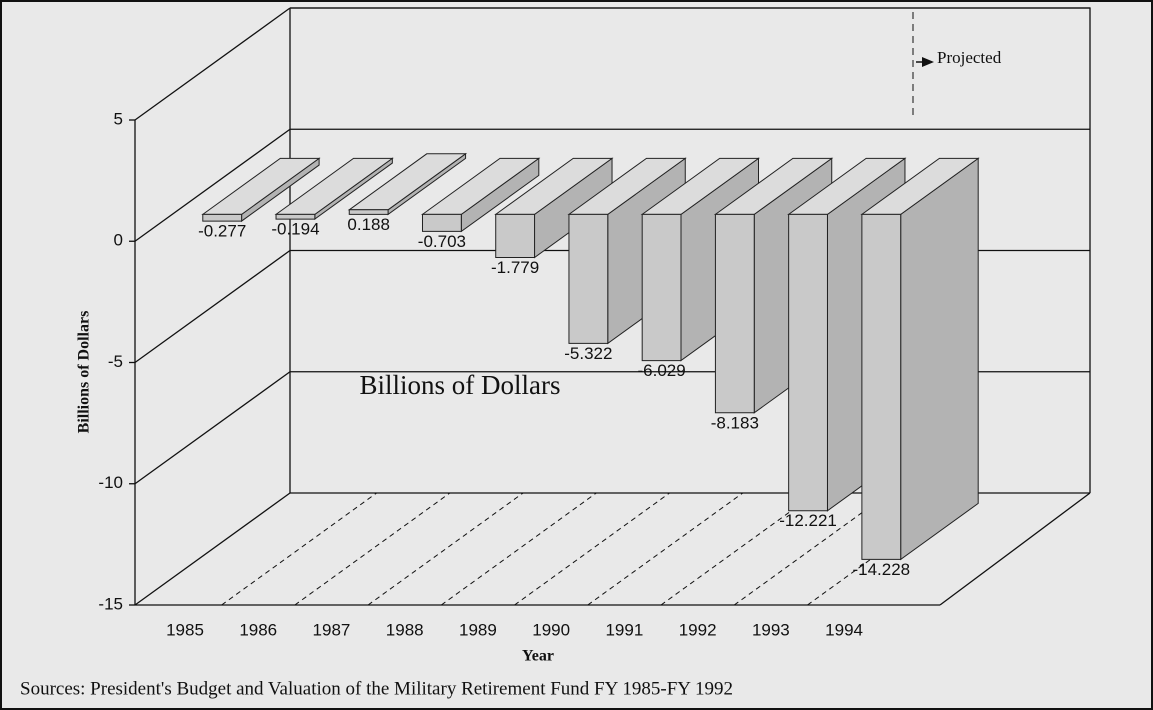 Image resolution: width=1153 pixels, height=710 pixels. I want to click on x-tick-label: 1987, so click(332, 629).